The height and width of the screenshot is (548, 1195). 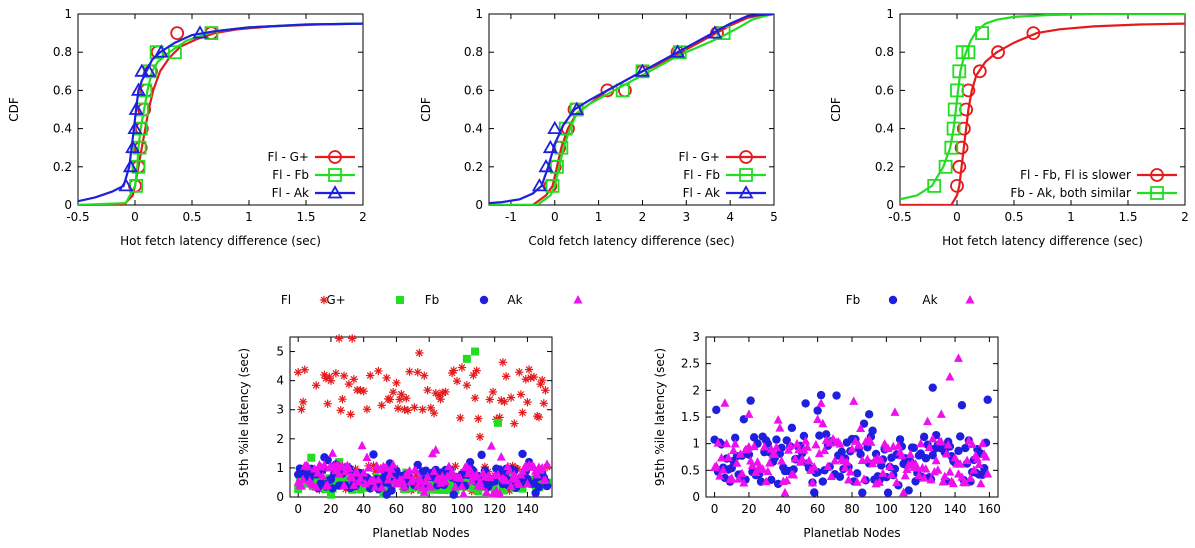 What do you see at coordinates (1075, 175) in the screenshot?
I see `legend-label: Fl - Fb, Fl is slower` at bounding box center [1075, 175].